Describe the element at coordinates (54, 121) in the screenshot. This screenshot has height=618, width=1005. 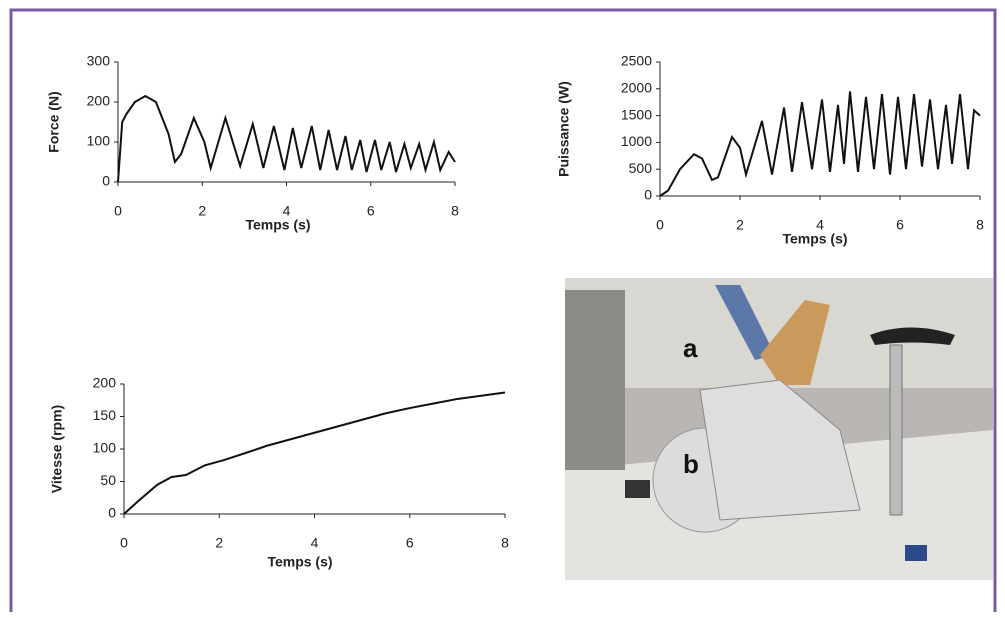
I see `y-axis-title: Force (N)` at that location.